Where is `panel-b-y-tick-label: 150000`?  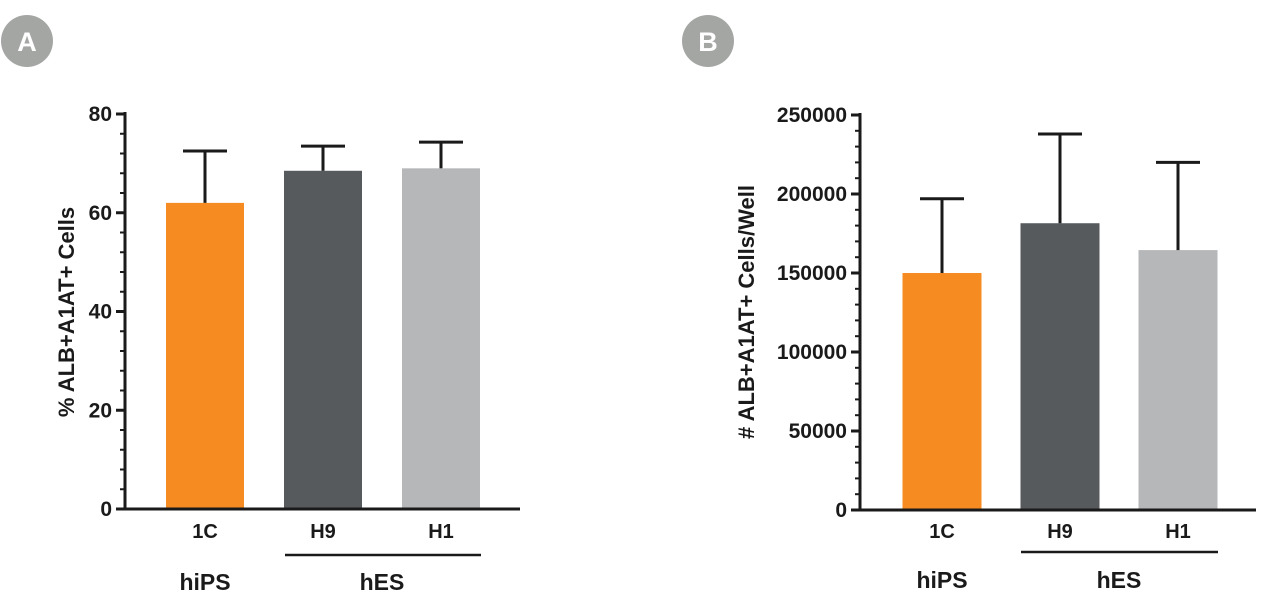
panel-b-y-tick-label: 150000 is located at coordinates (812, 273).